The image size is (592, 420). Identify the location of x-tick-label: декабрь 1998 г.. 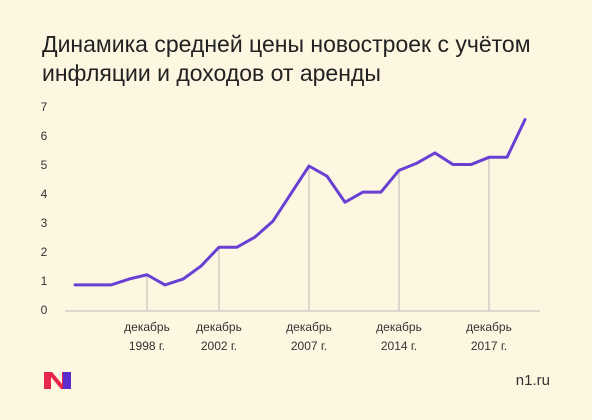
(147, 336).